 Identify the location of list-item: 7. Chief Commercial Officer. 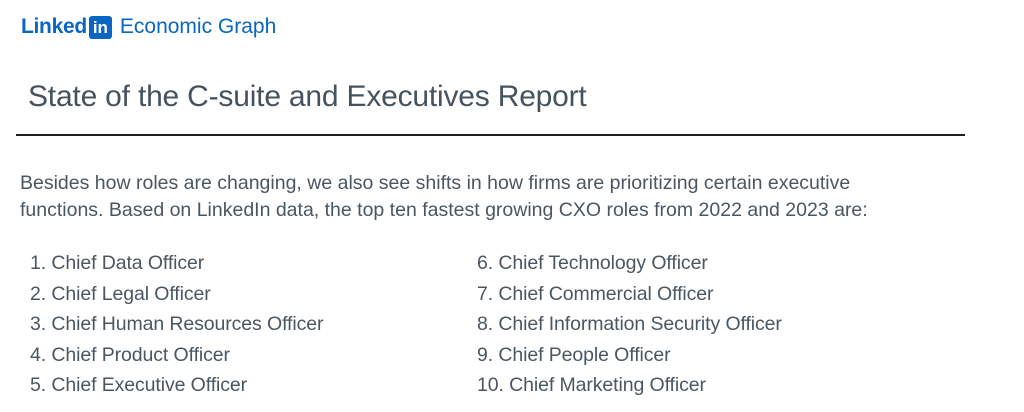
(595, 293).